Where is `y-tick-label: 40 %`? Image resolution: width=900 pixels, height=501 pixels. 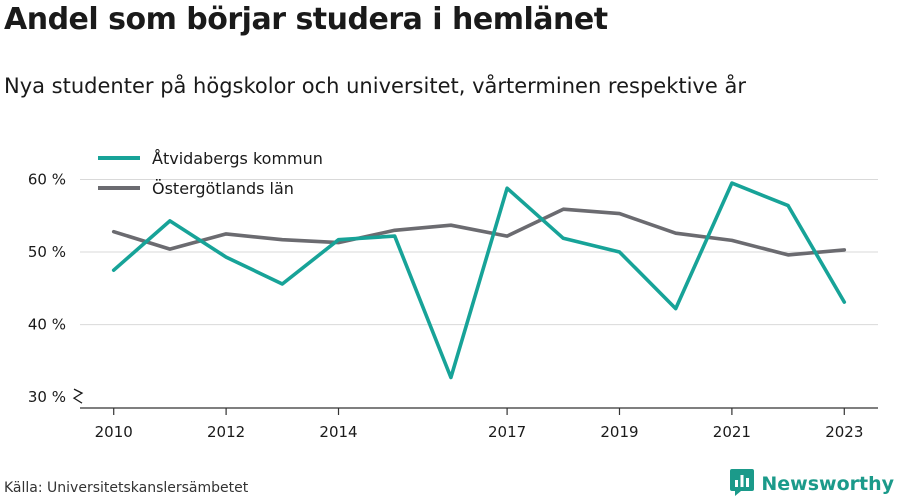
y-tick-label: 40 % is located at coordinates (47, 325).